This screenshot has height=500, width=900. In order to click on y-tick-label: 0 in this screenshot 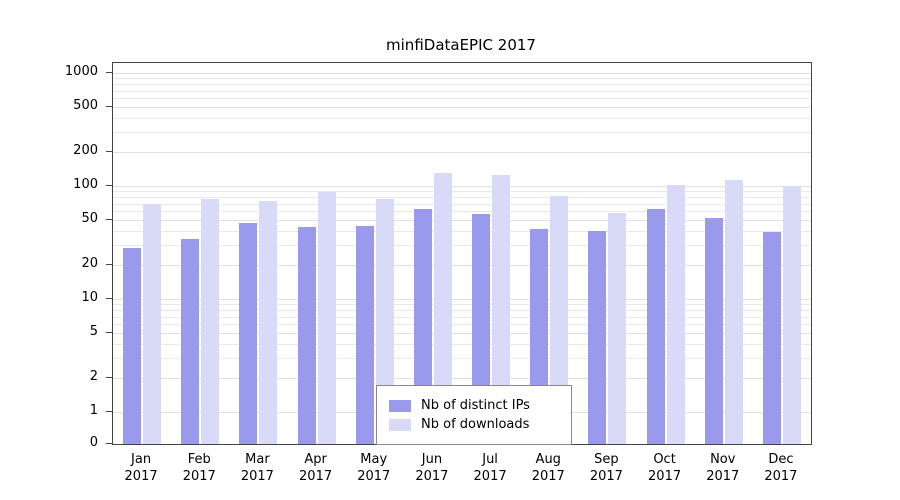, I will do `click(93, 442)`.